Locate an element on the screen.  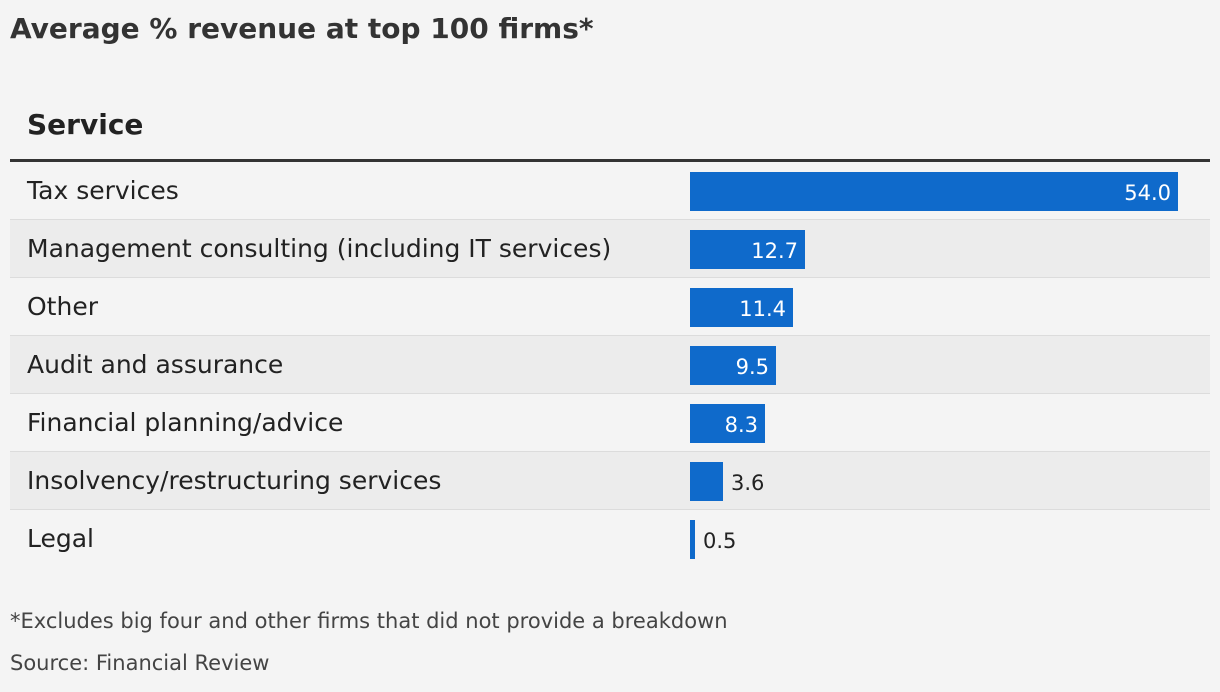
chart-title: Average % revenue at top 100 firms* is located at coordinates (302, 28).